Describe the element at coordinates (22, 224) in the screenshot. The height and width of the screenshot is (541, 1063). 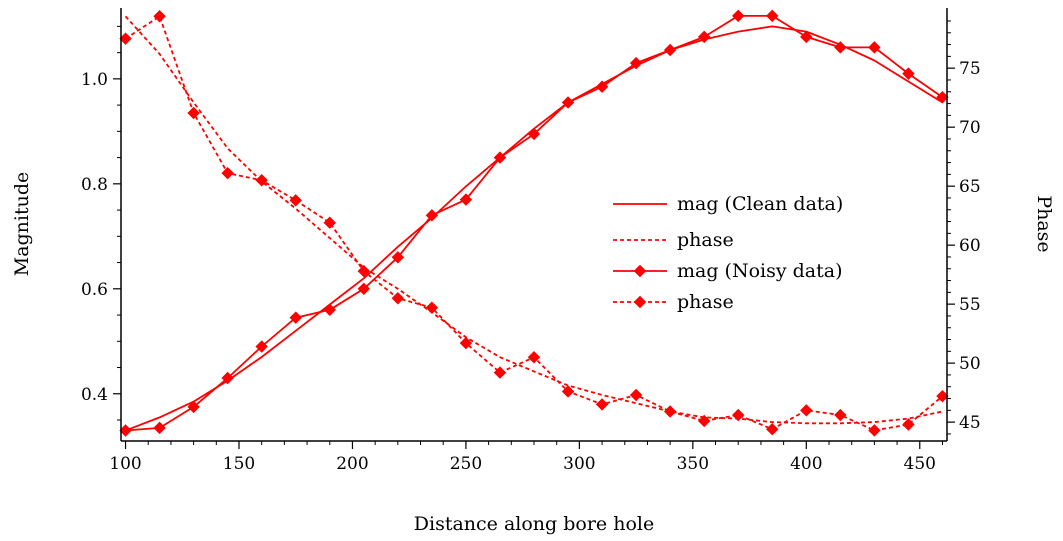
I see `y-axis-left-title: Magnitude` at that location.